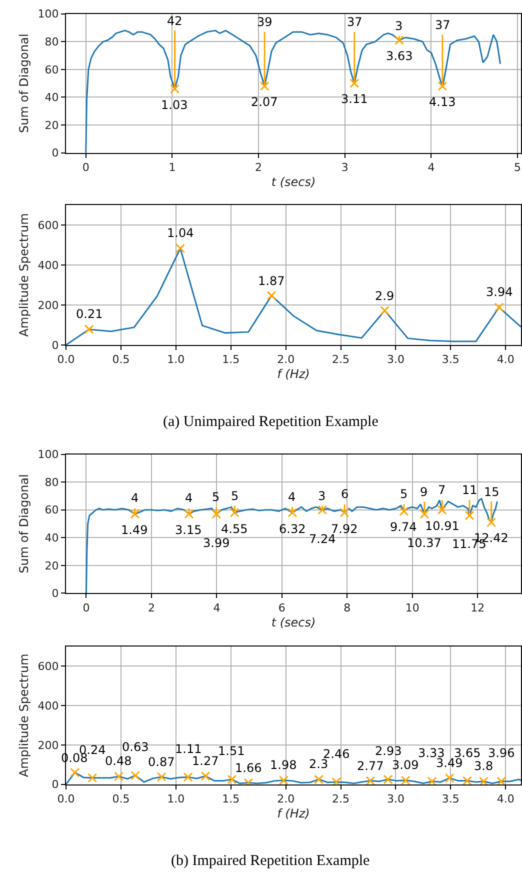 The height and width of the screenshot is (882, 522). Describe the element at coordinates (292, 529) in the screenshot. I see `annotation: 6.32` at that location.